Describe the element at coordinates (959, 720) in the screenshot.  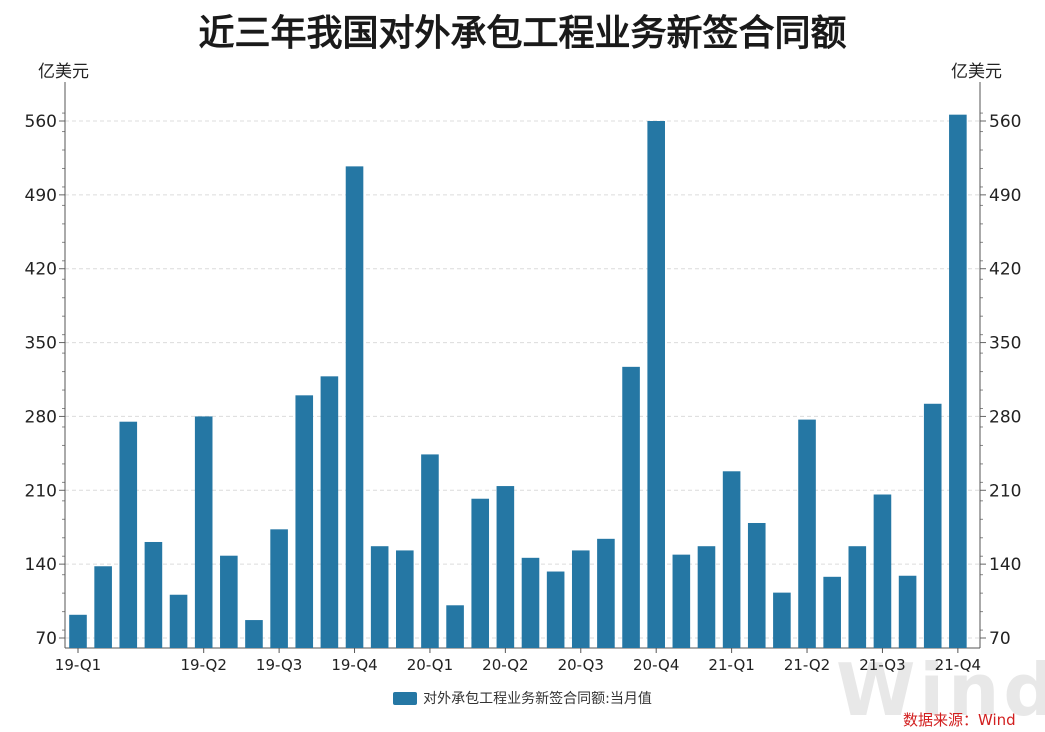
I see `source-note: 数据来源：Wind` at that location.